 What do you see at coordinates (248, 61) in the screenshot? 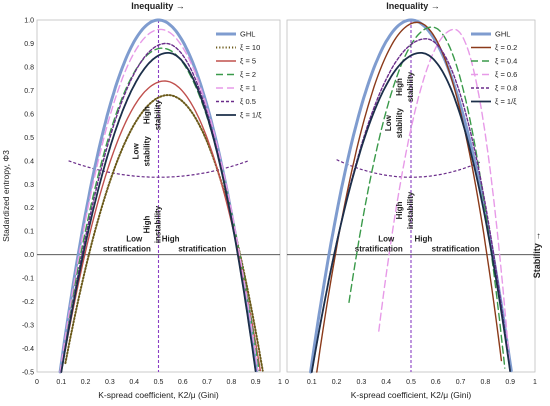
I see `left-legend-label: ξ = 5` at bounding box center [248, 61].